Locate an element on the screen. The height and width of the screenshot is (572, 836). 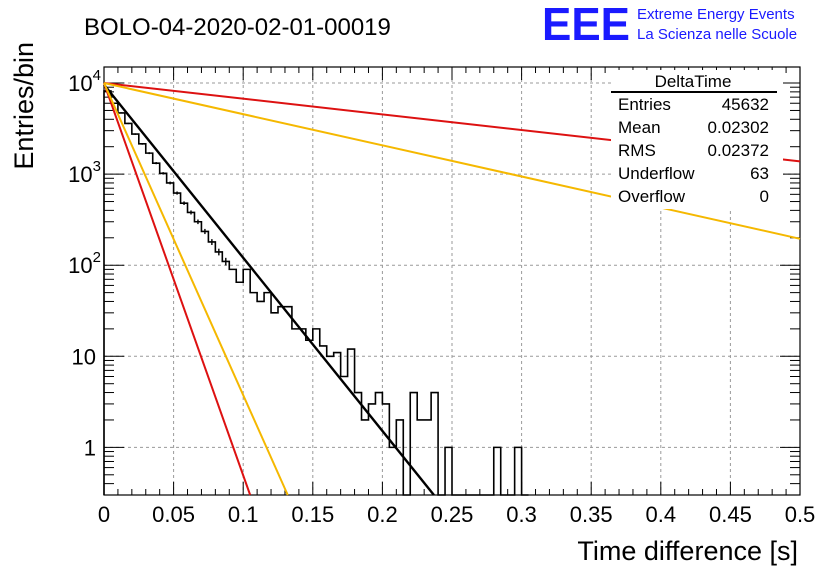
stats-row-value: 63 is located at coordinates (759, 173).